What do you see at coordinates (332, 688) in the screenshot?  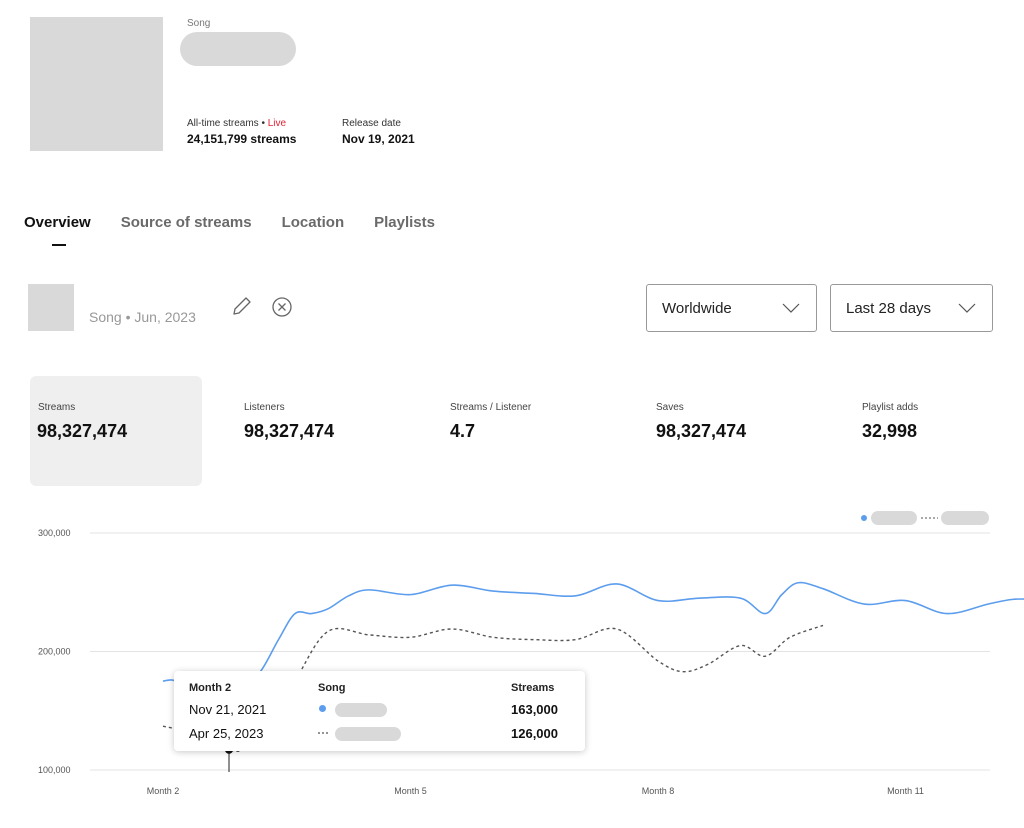 I see `tooltip-song-header: Song` at bounding box center [332, 688].